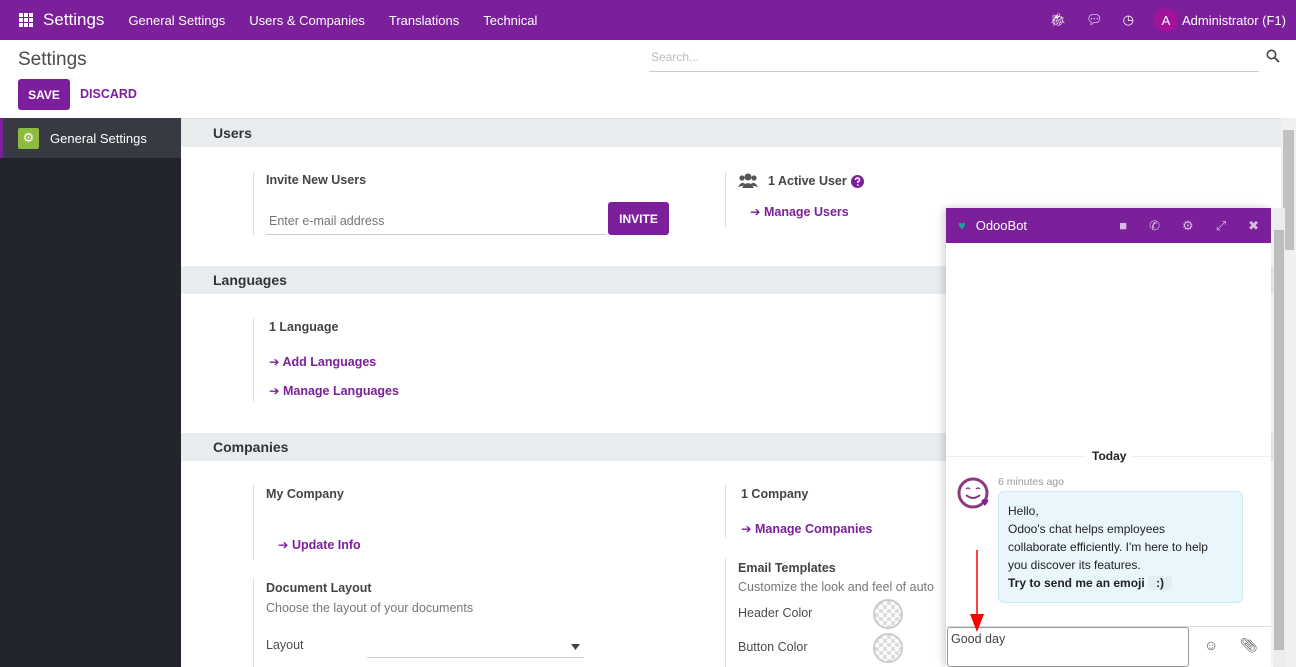  What do you see at coordinates (285, 645) in the screenshot?
I see `layout-label: Layout` at bounding box center [285, 645].